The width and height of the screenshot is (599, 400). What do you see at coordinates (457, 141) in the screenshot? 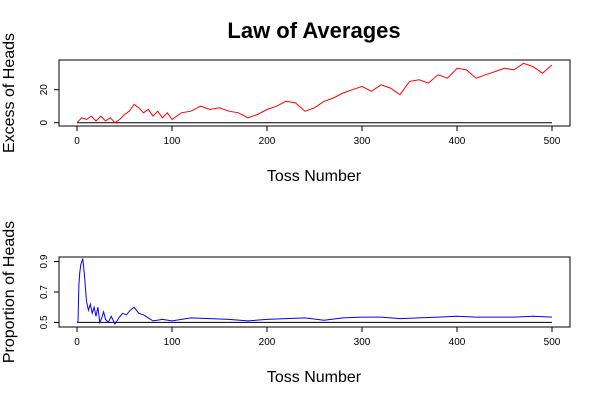
I see `x-tick-label-excess: 400` at bounding box center [457, 141].